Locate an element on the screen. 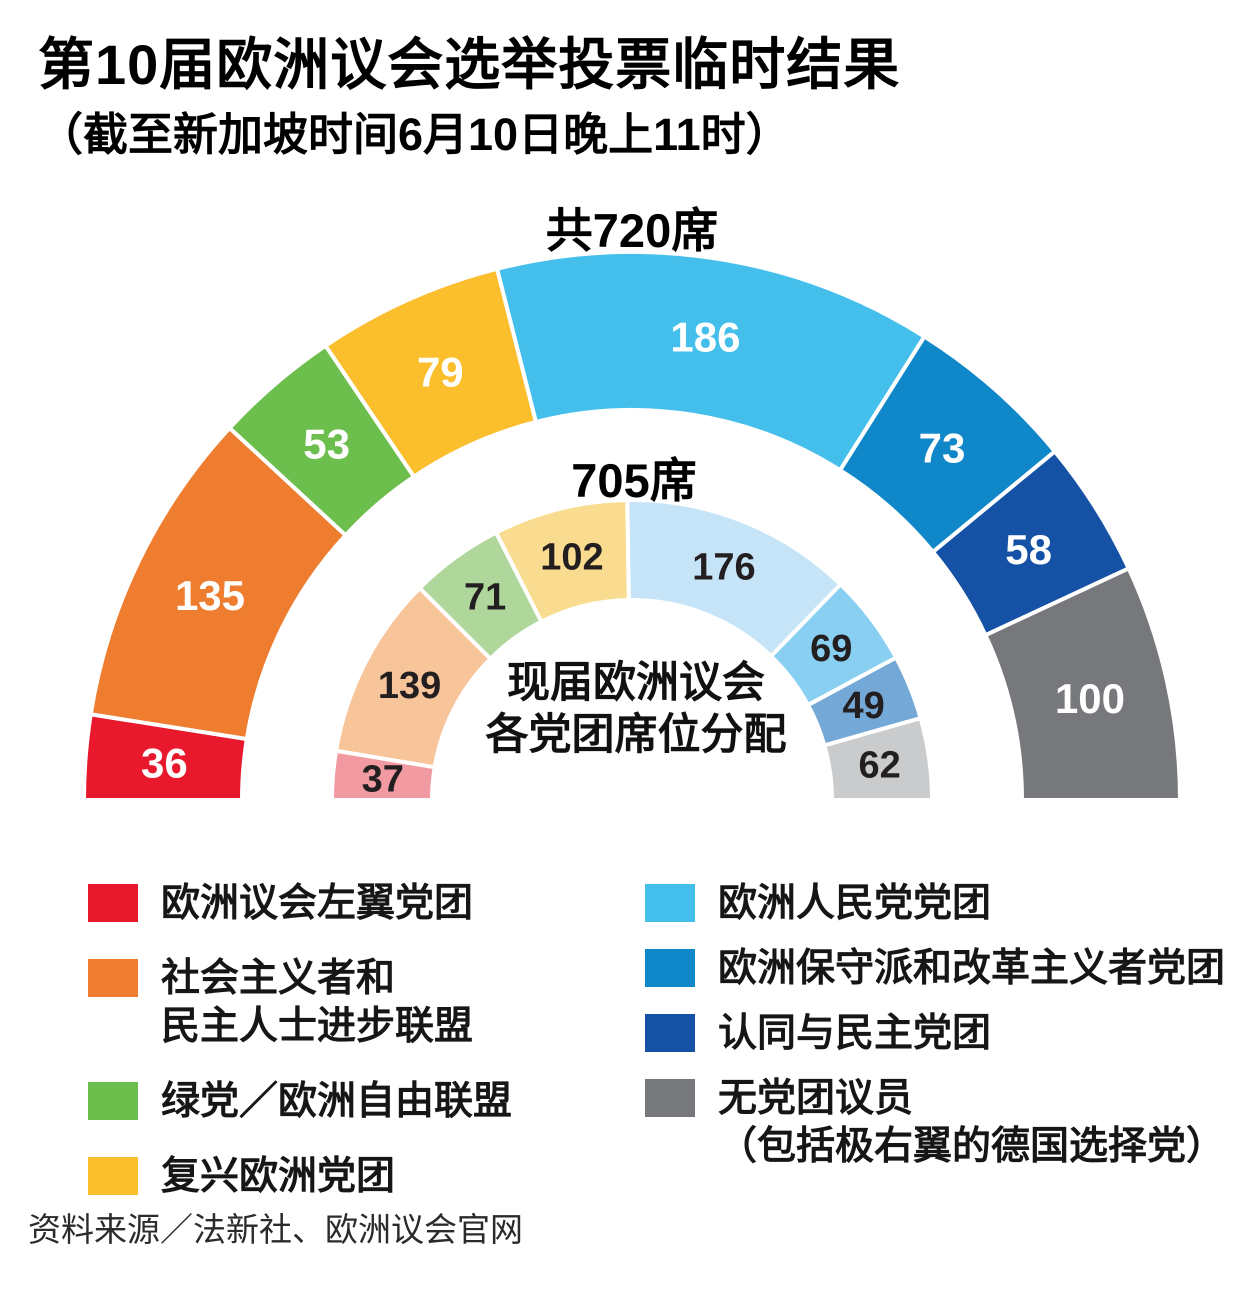  legend-item-right-2: 认同与民主党团 is located at coordinates (935, 1034).